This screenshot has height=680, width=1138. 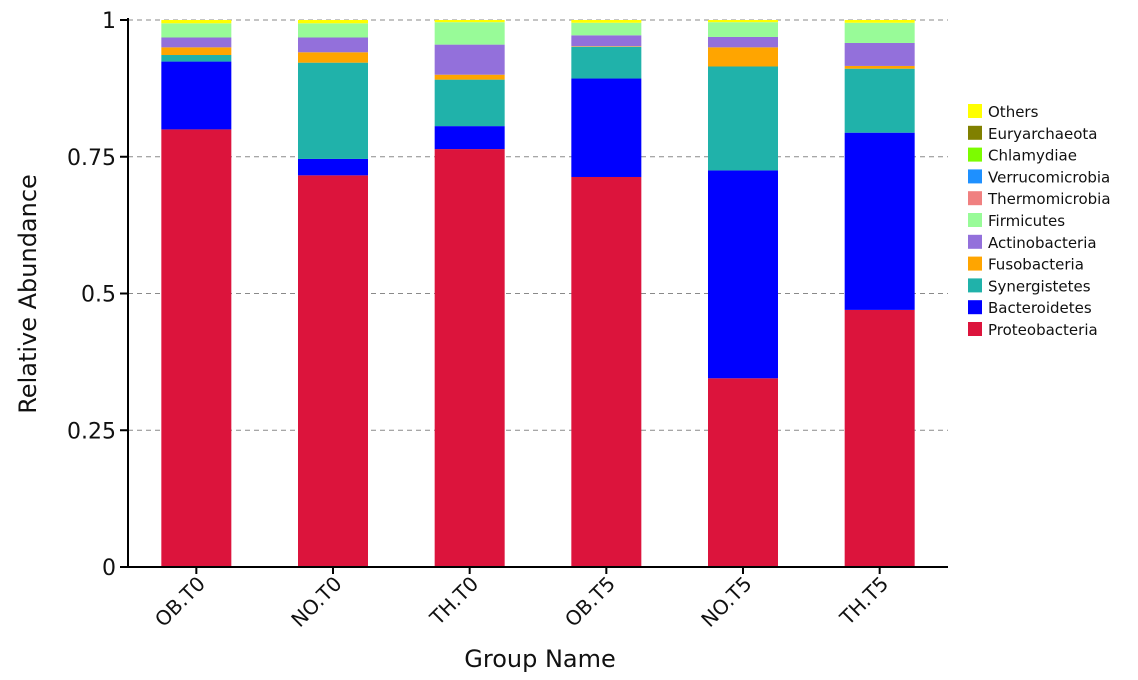 I want to click on legend-swatch-Actinobacteria, so click(x=975, y=241).